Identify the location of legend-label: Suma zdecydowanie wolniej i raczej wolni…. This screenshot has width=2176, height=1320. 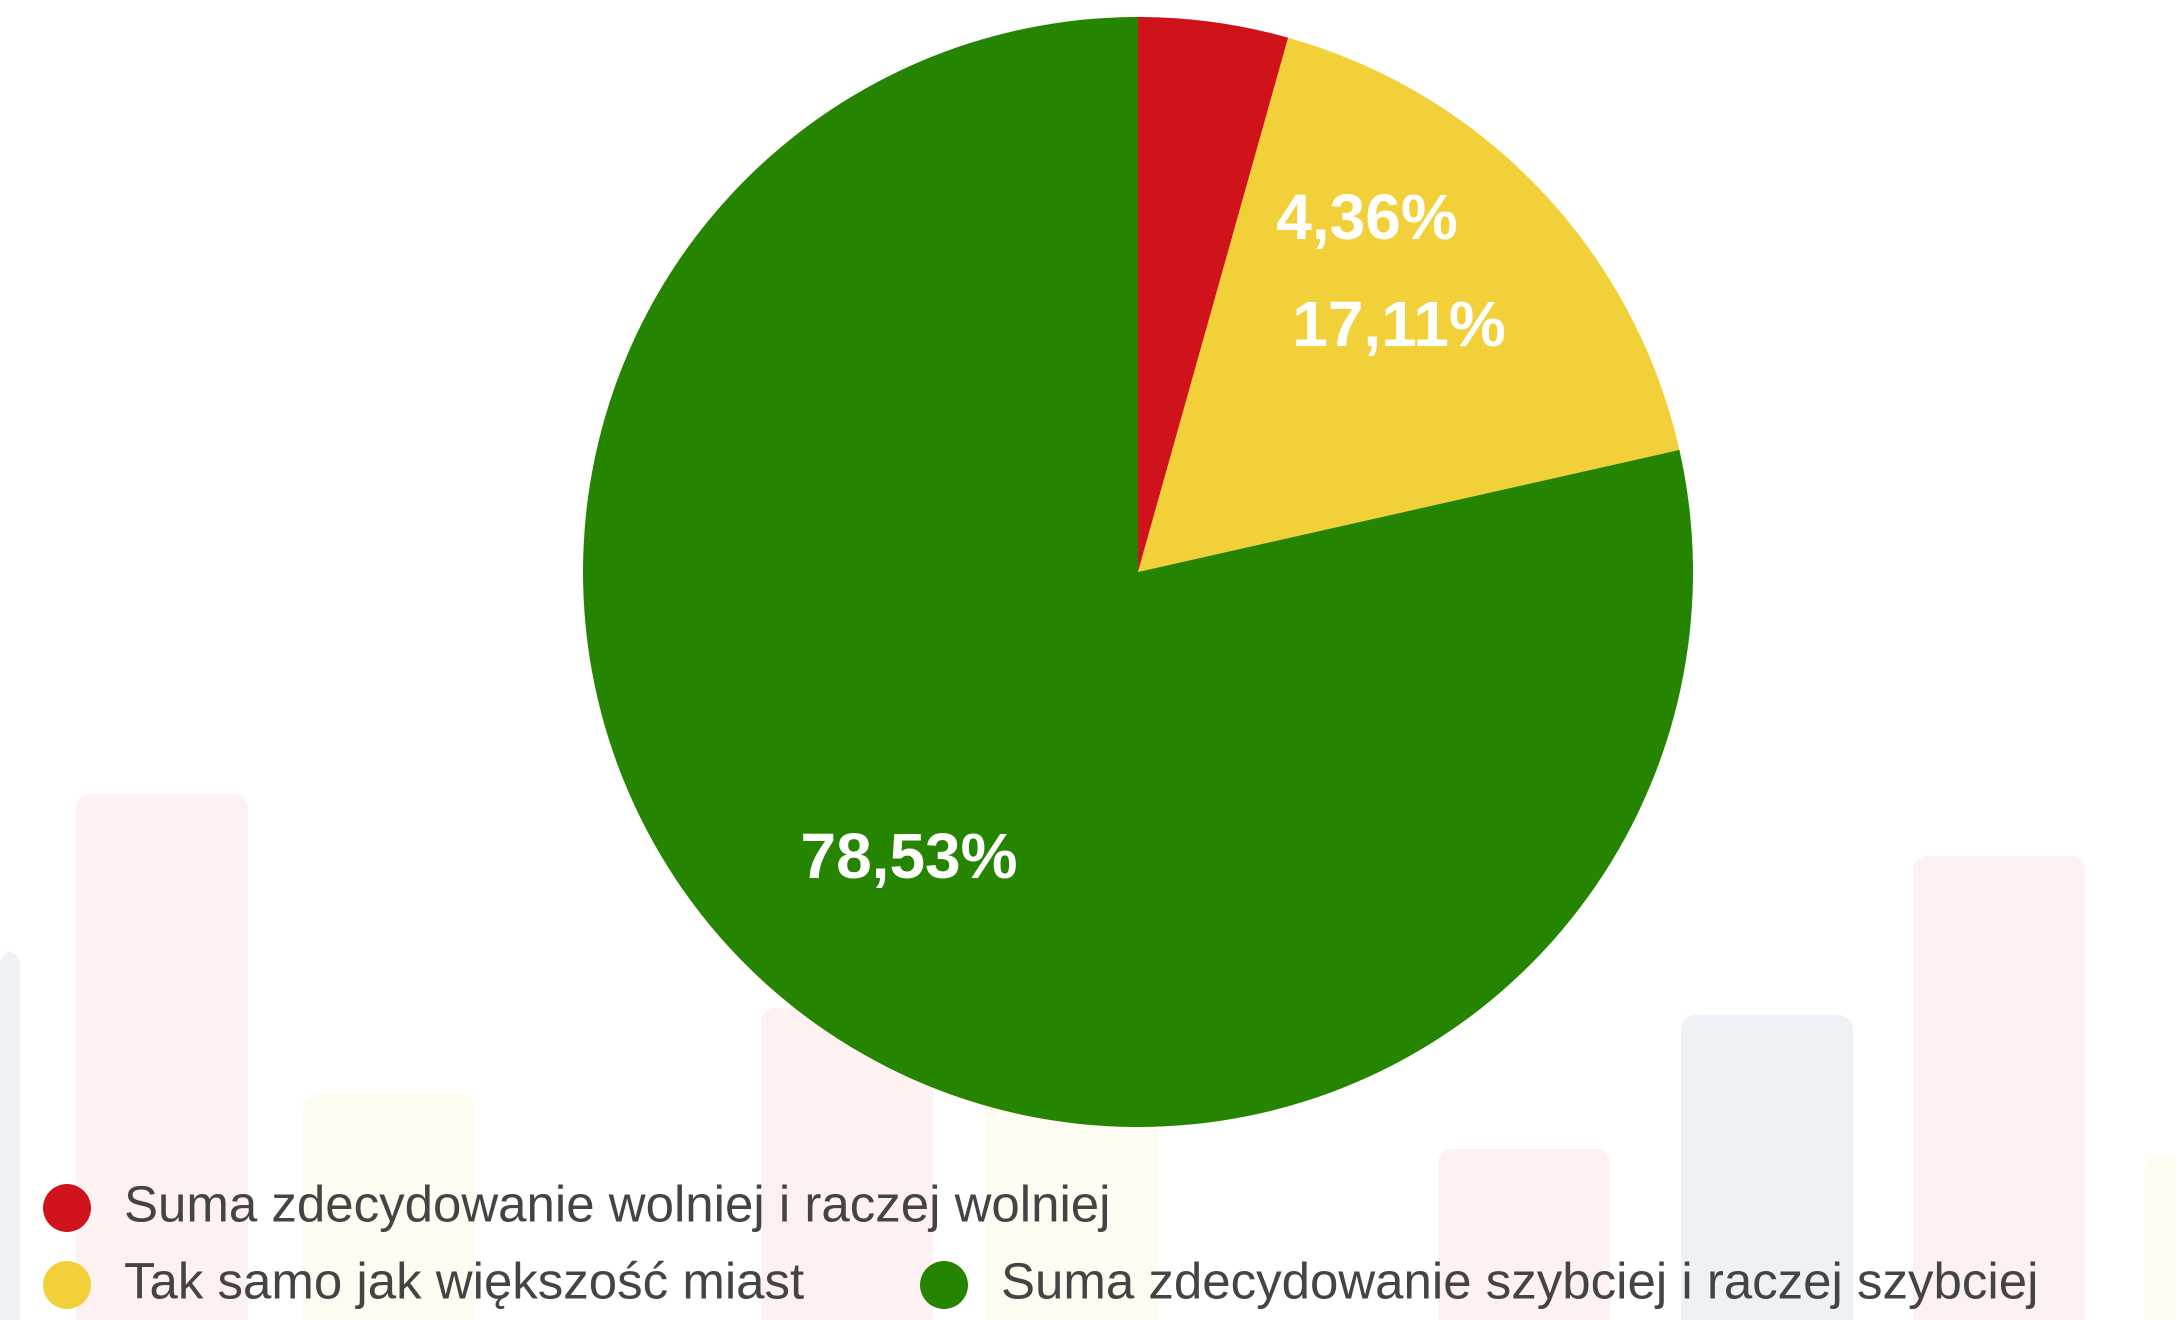
(617, 1203).